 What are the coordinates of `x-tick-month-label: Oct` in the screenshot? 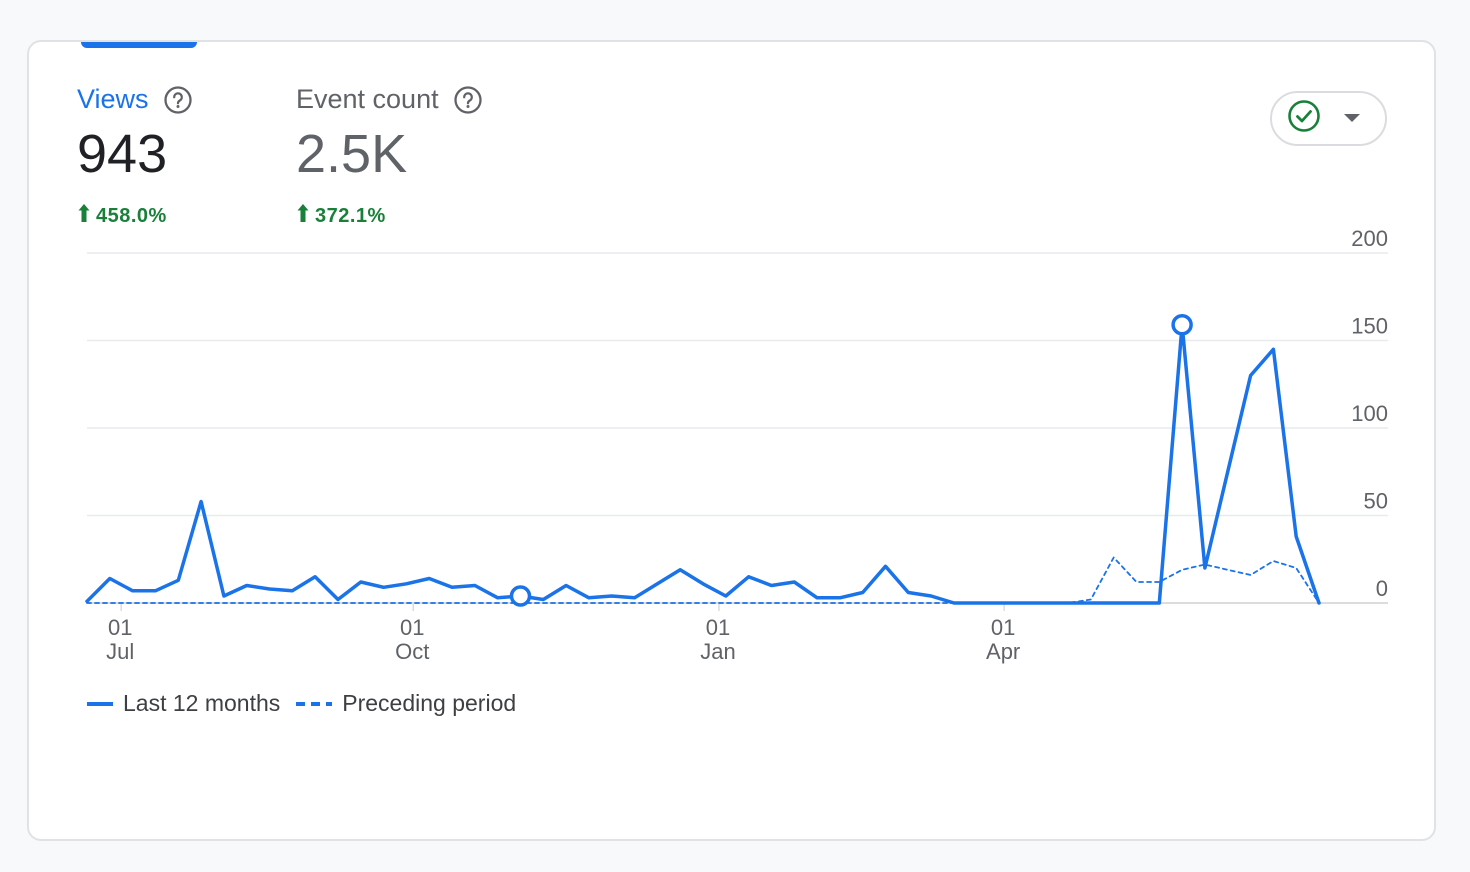 It's located at (412, 651).